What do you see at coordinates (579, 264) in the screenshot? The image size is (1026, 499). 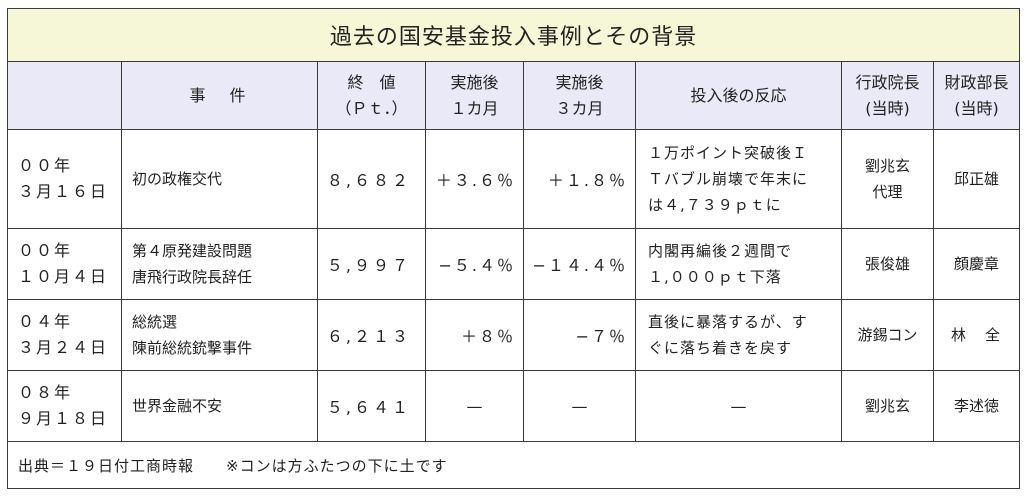 I see `cell-after-3m: −１４.４％` at bounding box center [579, 264].